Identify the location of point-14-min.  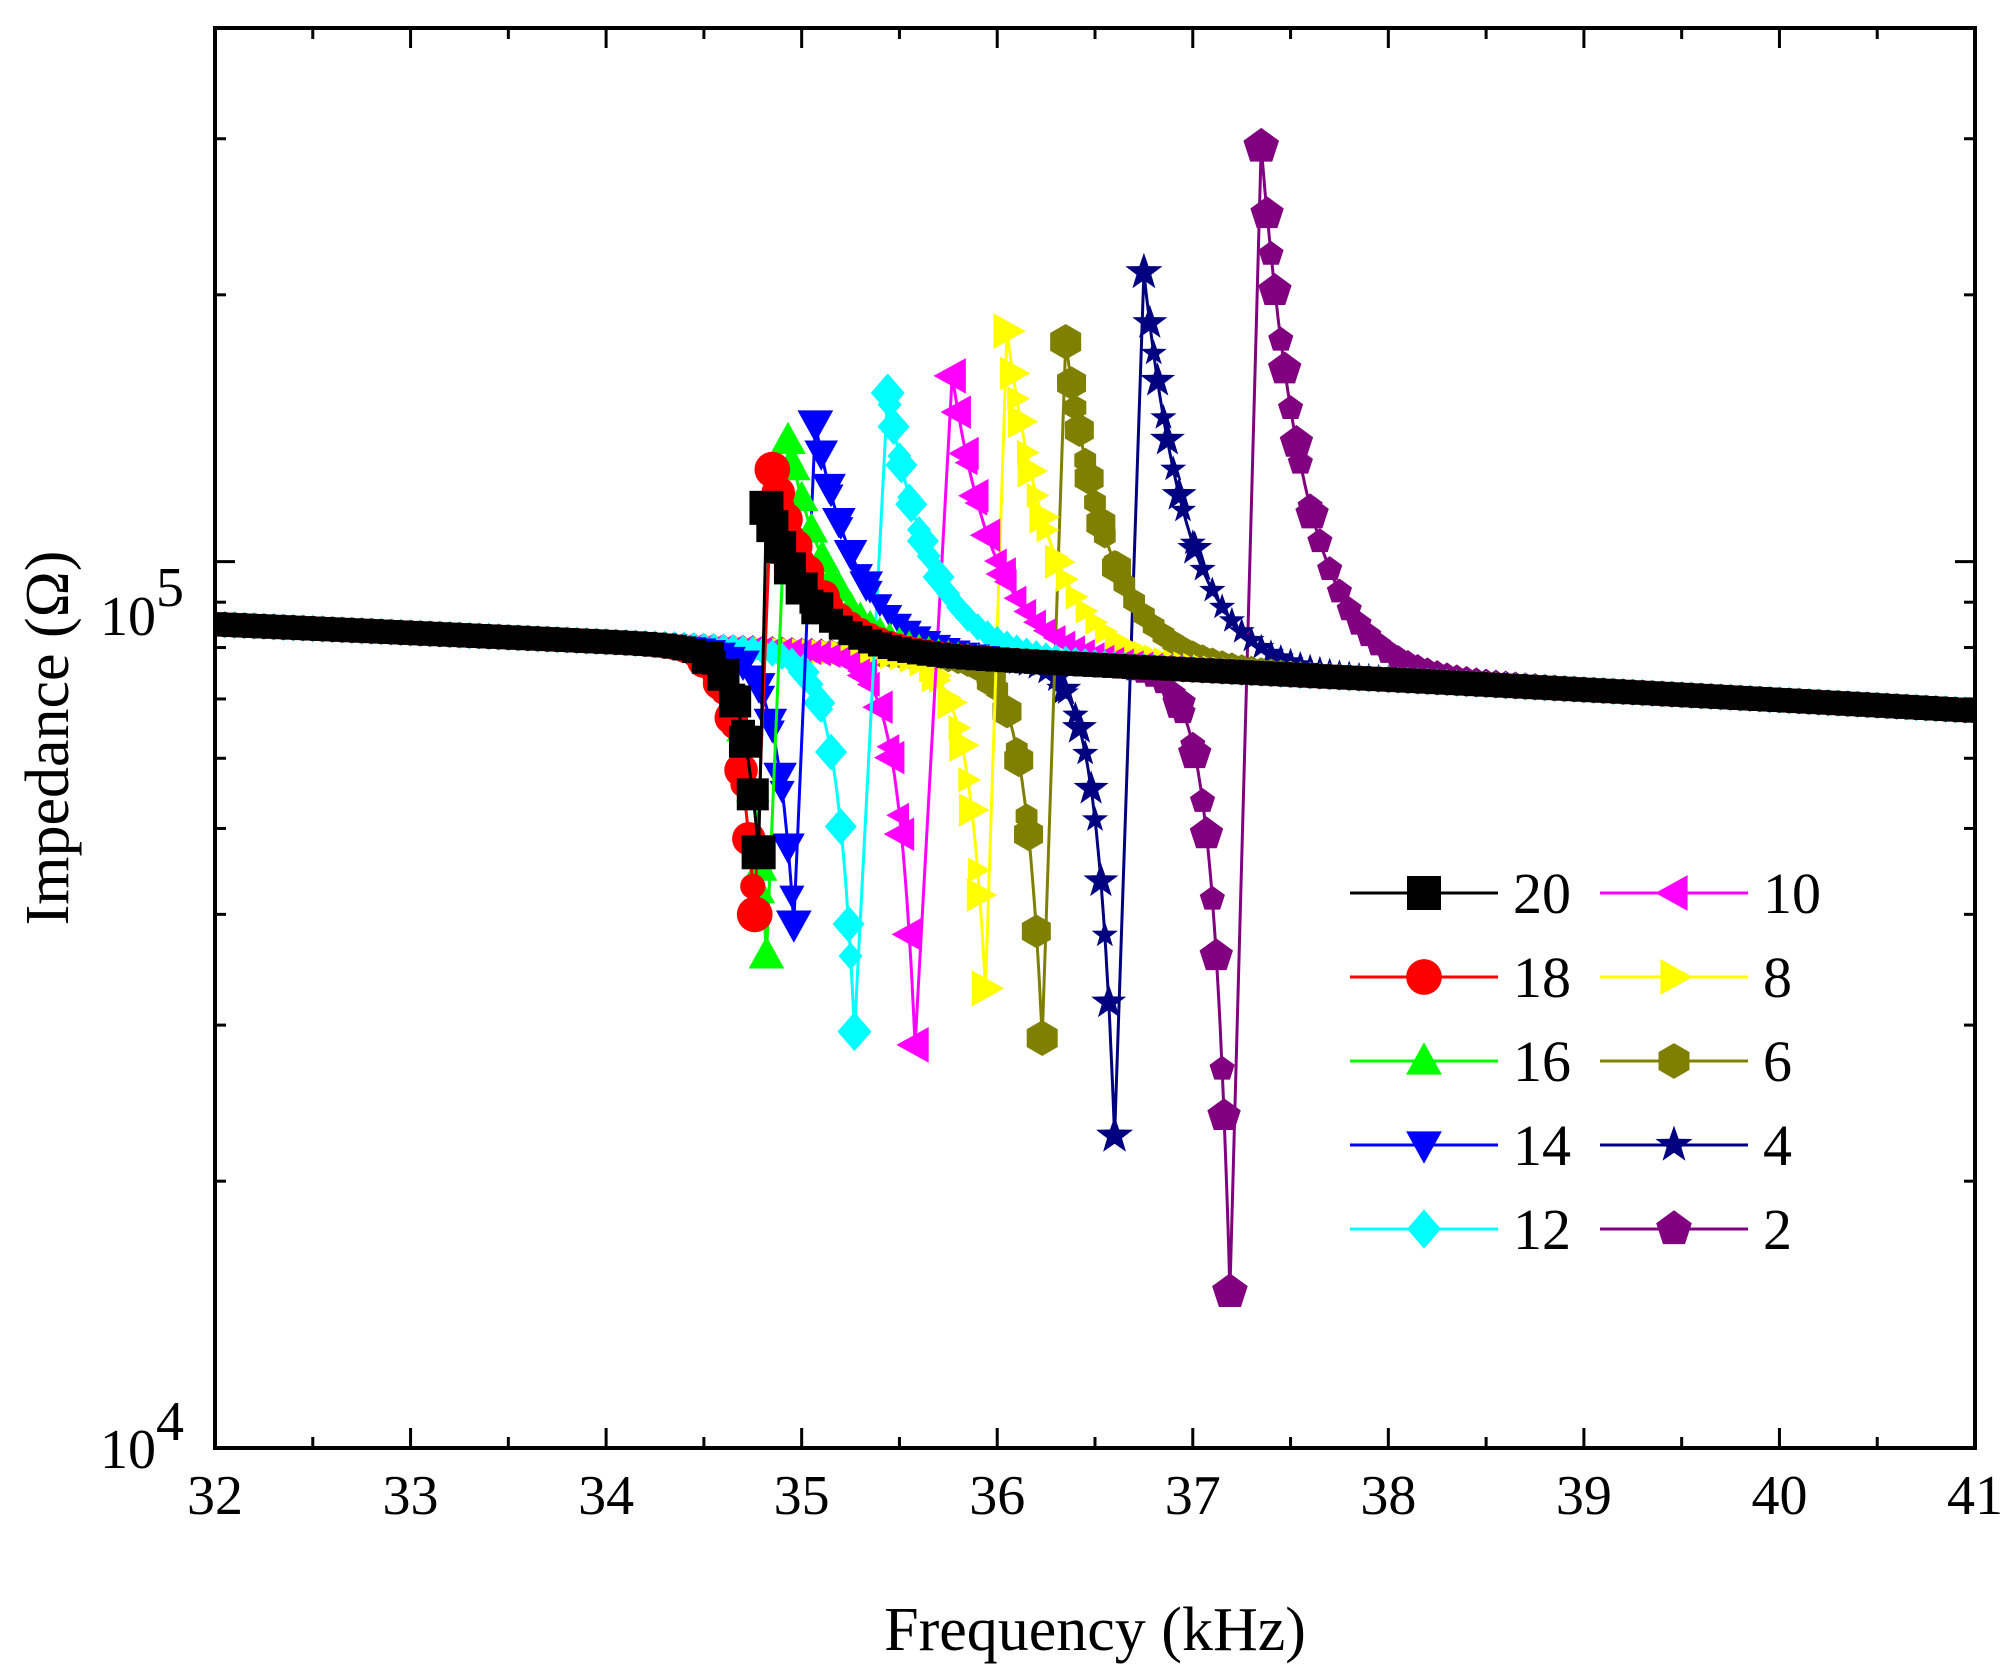
(793, 926).